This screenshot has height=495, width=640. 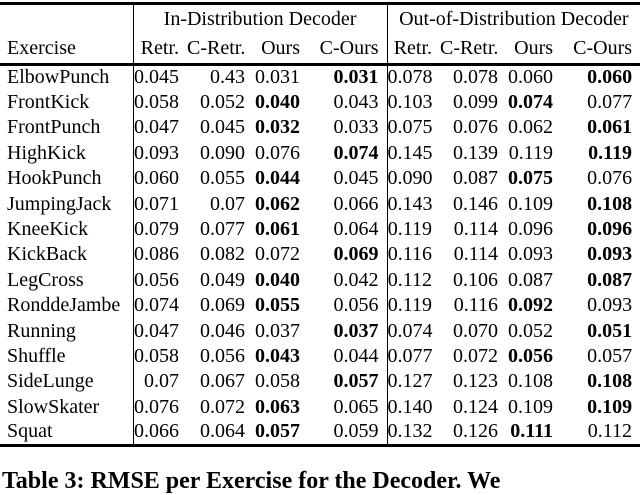 I want to click on out-dist-ours-cell: 0.108, so click(x=531, y=381).